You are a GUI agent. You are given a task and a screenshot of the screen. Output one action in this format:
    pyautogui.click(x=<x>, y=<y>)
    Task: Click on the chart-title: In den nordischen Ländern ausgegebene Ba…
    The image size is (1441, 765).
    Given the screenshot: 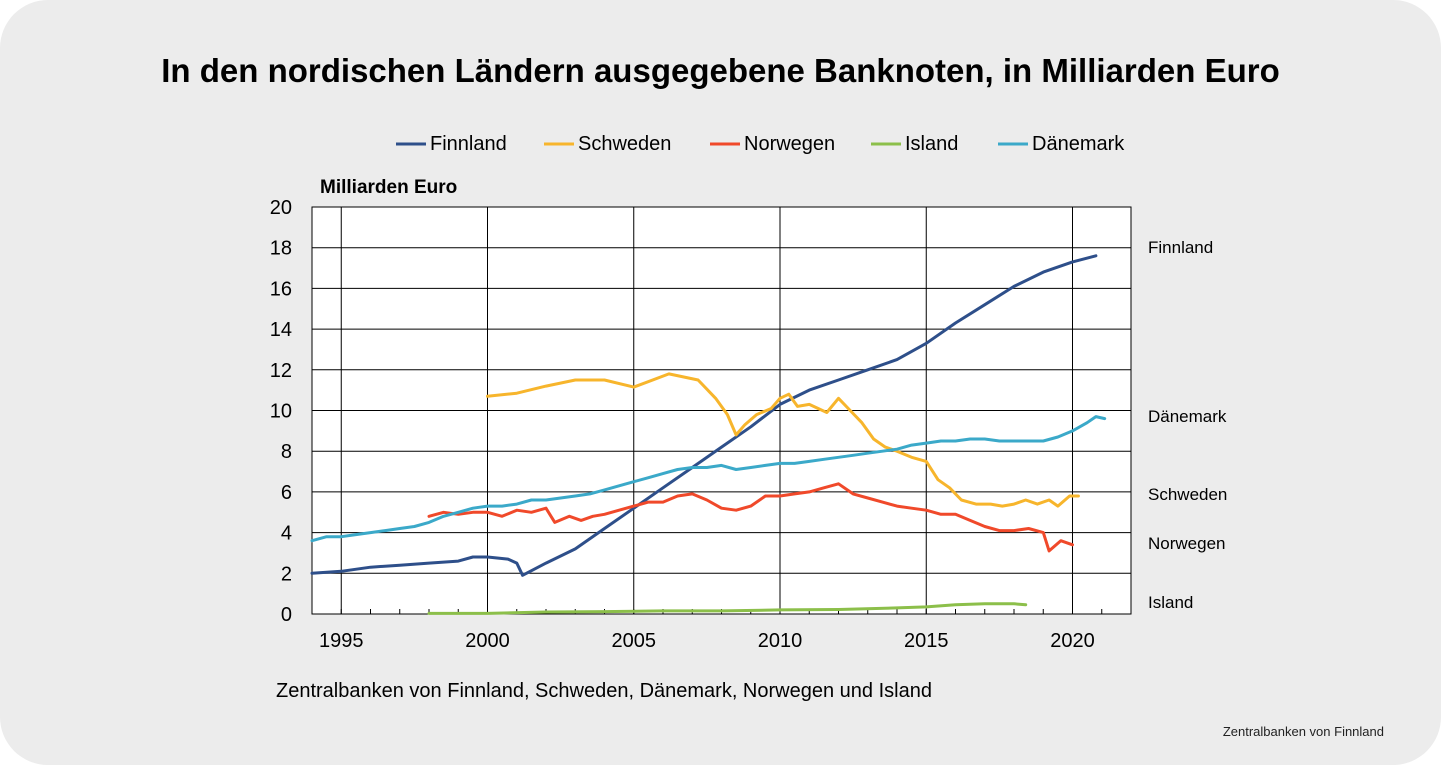 What is the action you would take?
    pyautogui.click(x=720, y=70)
    